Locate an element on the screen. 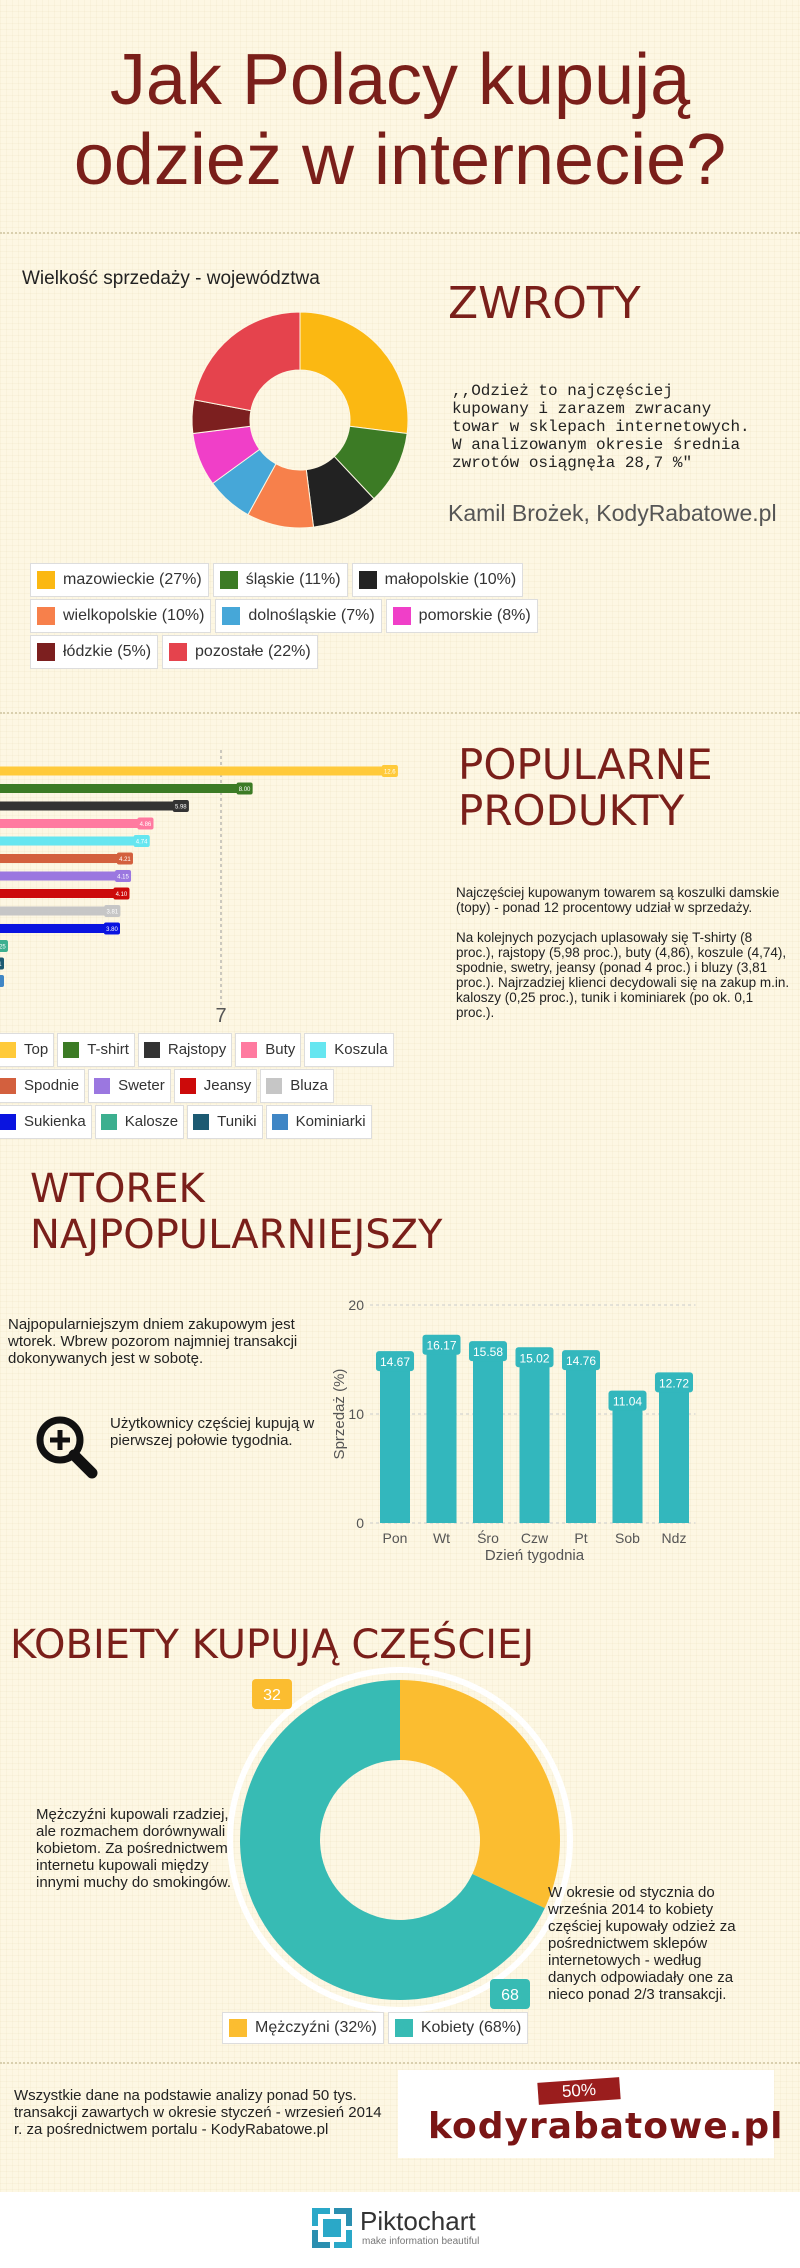  pie-title: Wielkość sprzedaży - województwa is located at coordinates (171, 278).